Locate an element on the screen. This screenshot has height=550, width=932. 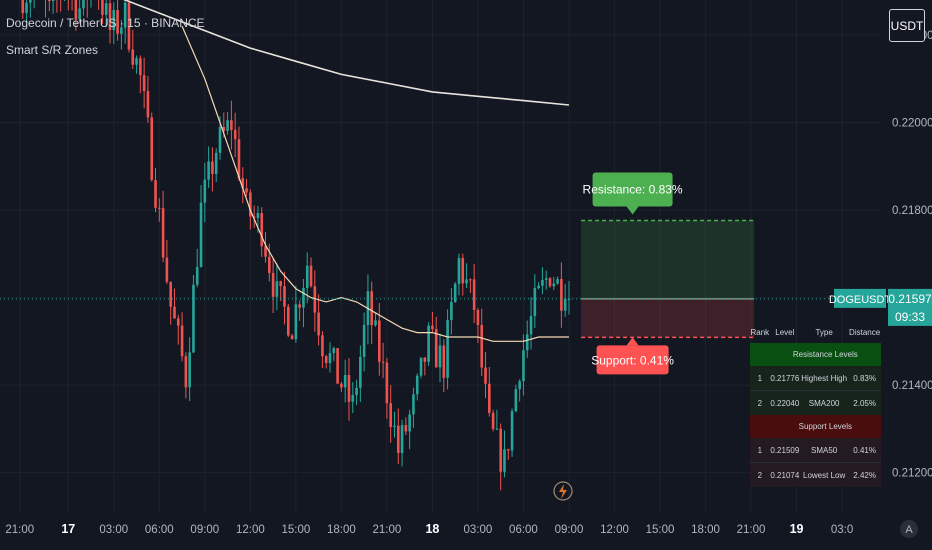
level-cell: 0.21509 is located at coordinates (785, 450).